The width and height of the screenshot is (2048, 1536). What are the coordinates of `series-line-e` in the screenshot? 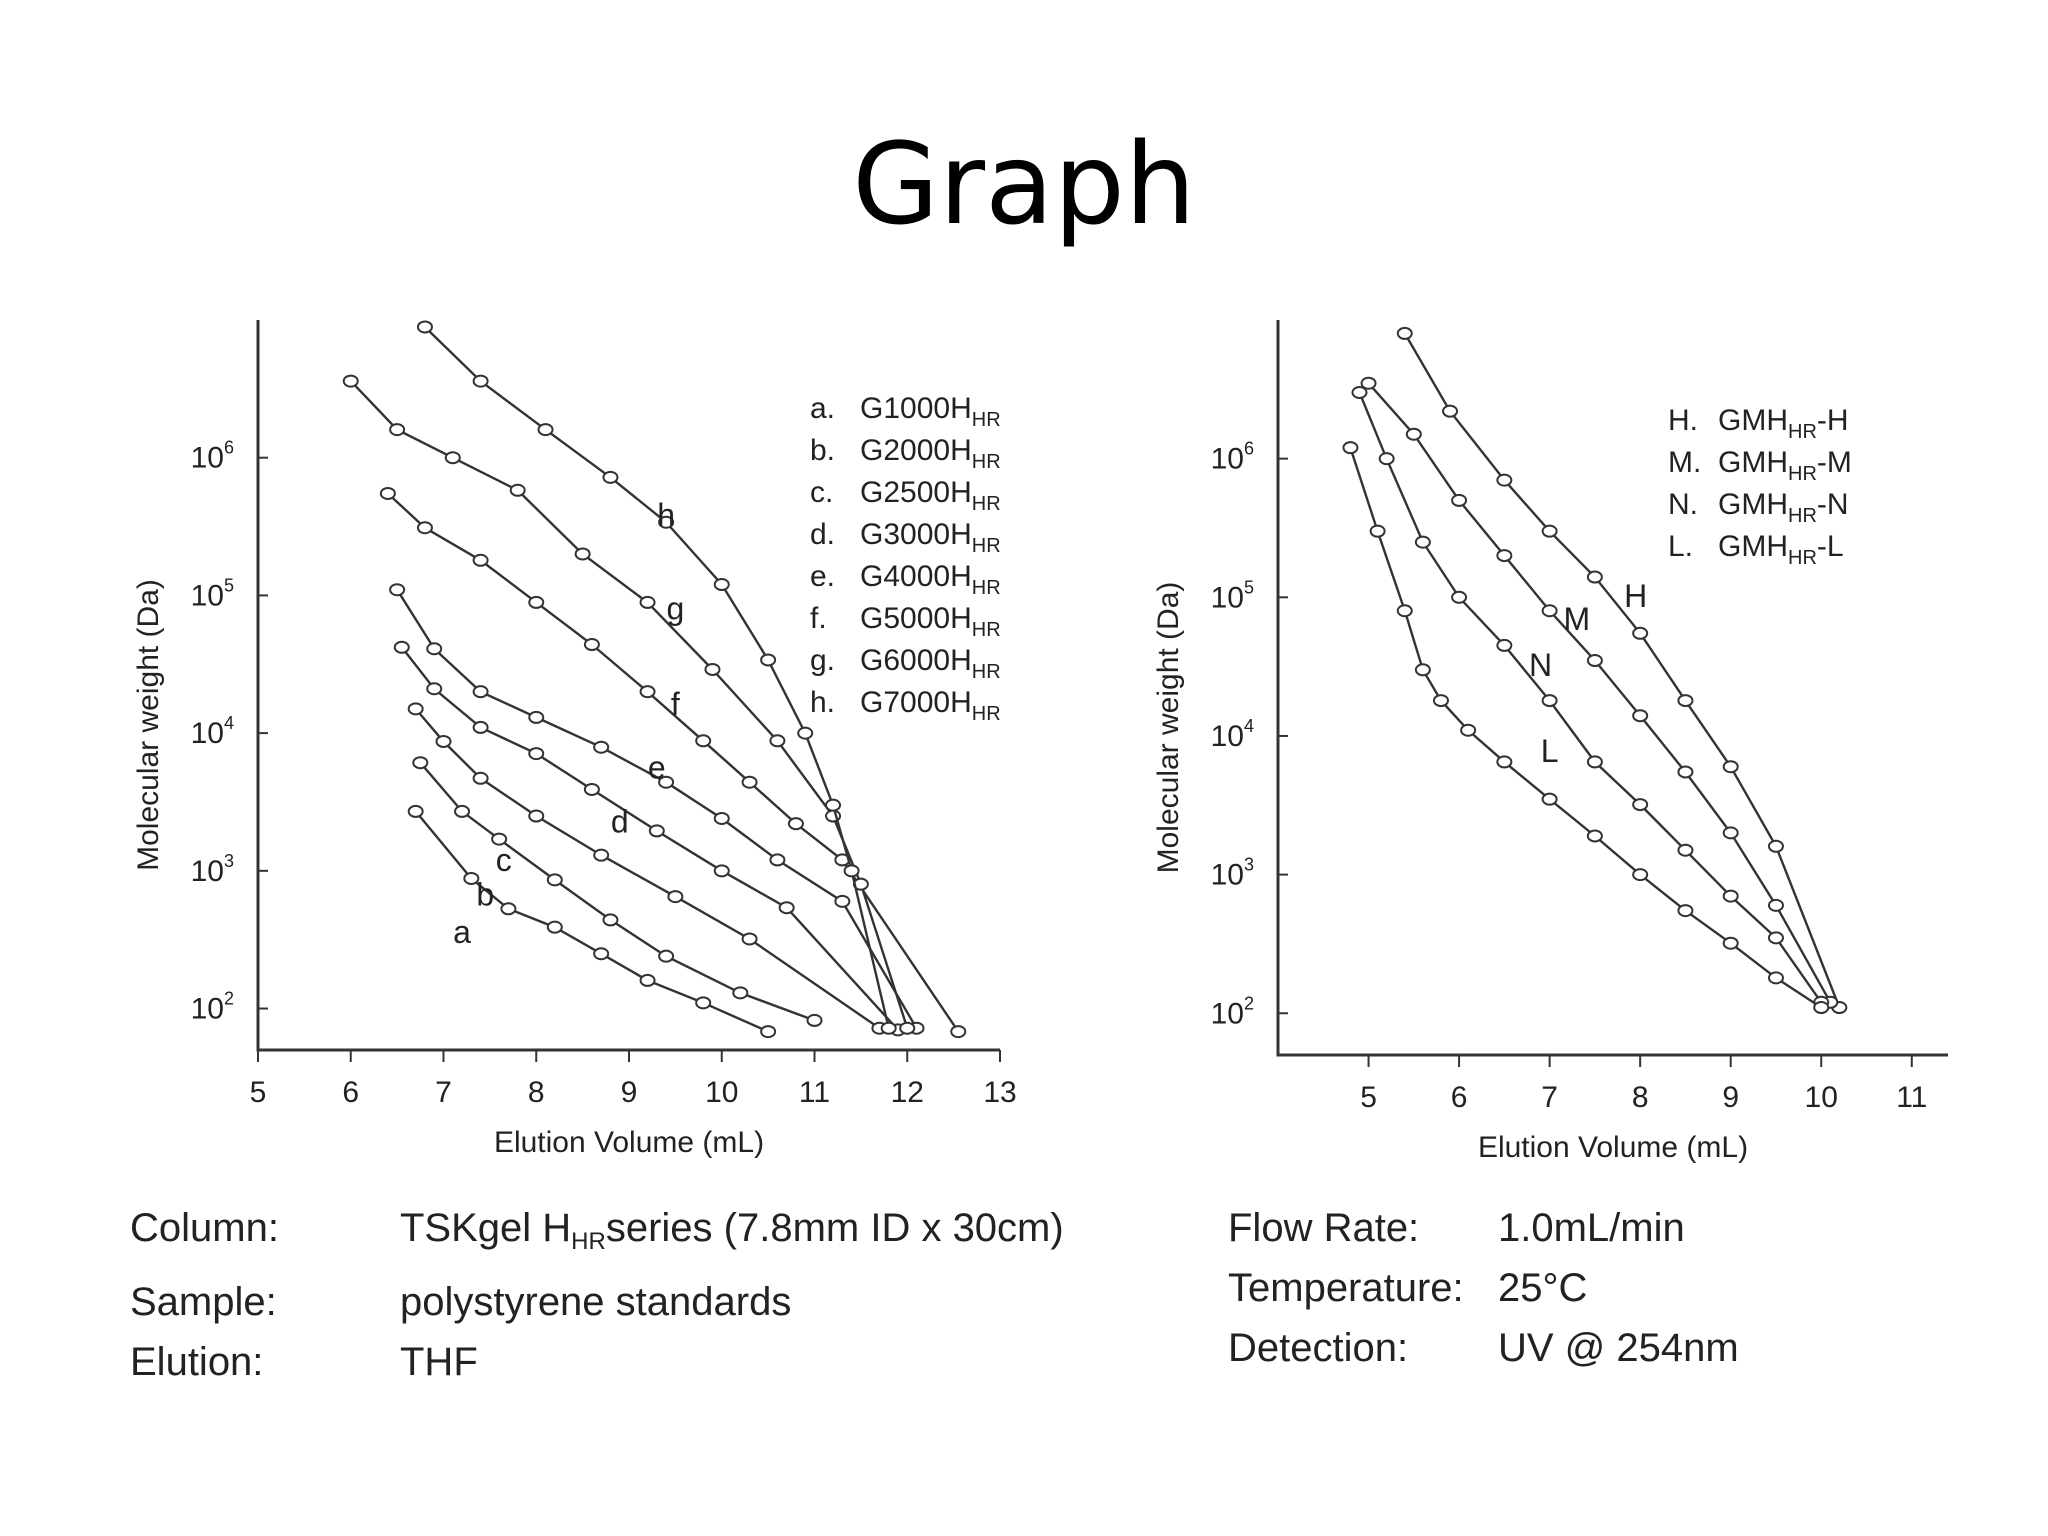 It's located at (657, 809).